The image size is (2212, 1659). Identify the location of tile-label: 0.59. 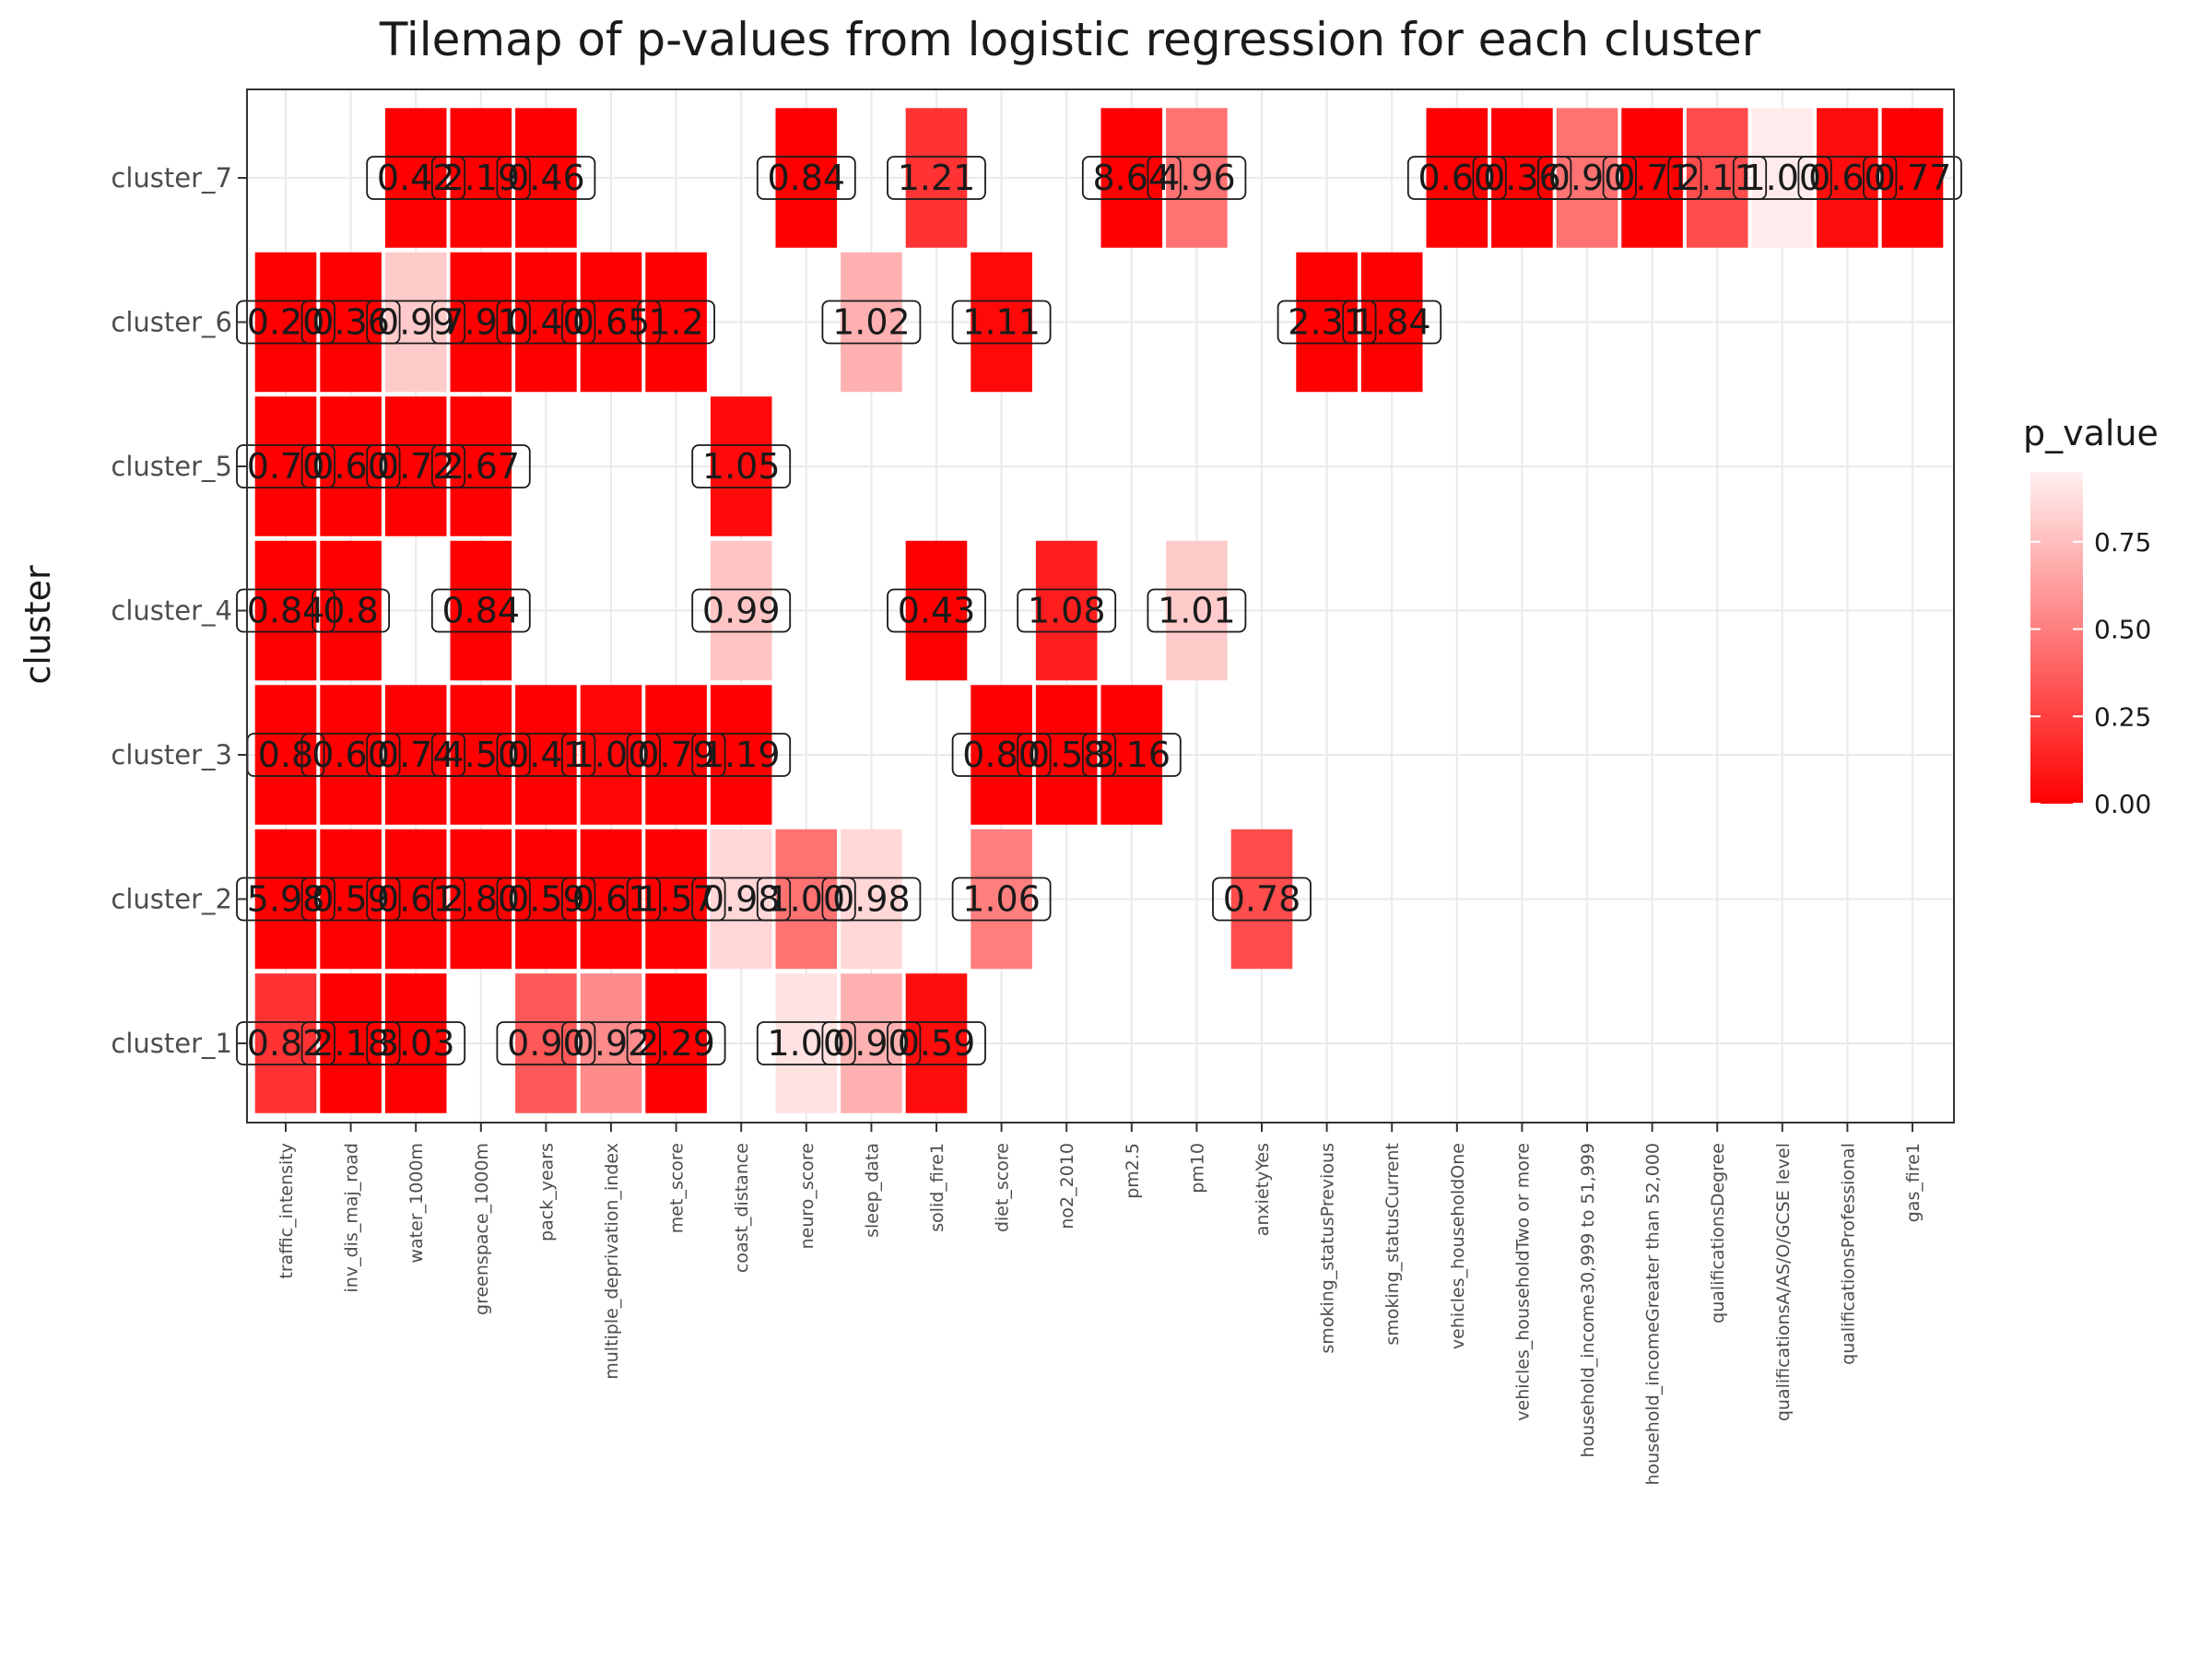
(937, 1043).